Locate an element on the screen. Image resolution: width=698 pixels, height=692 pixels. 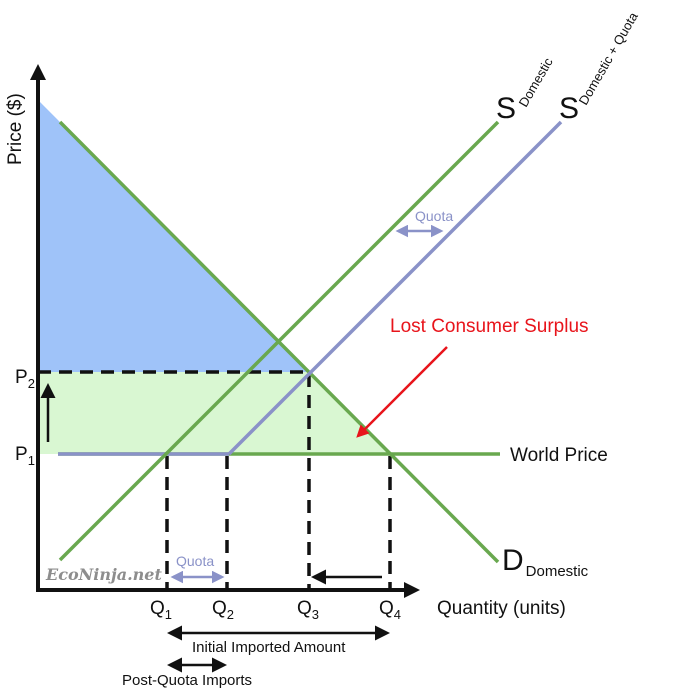
p1-label: P1 is located at coordinates (25, 456).